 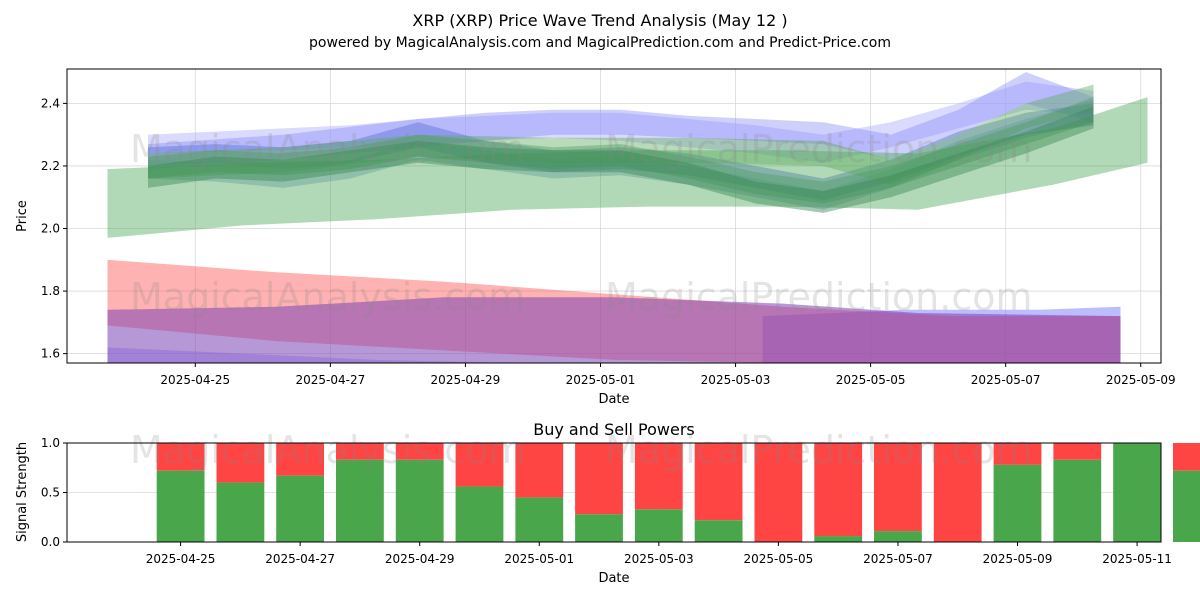 I want to click on price-y-tick-label: 1.6, so click(x=50, y=354).